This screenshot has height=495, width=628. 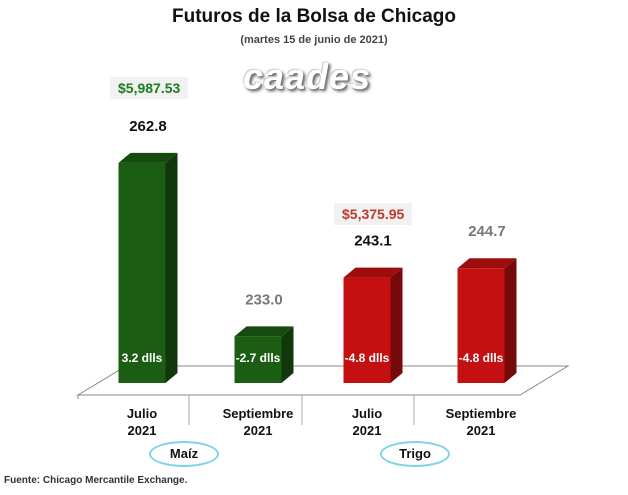 I want to click on chart-floor, so click(x=323, y=380).